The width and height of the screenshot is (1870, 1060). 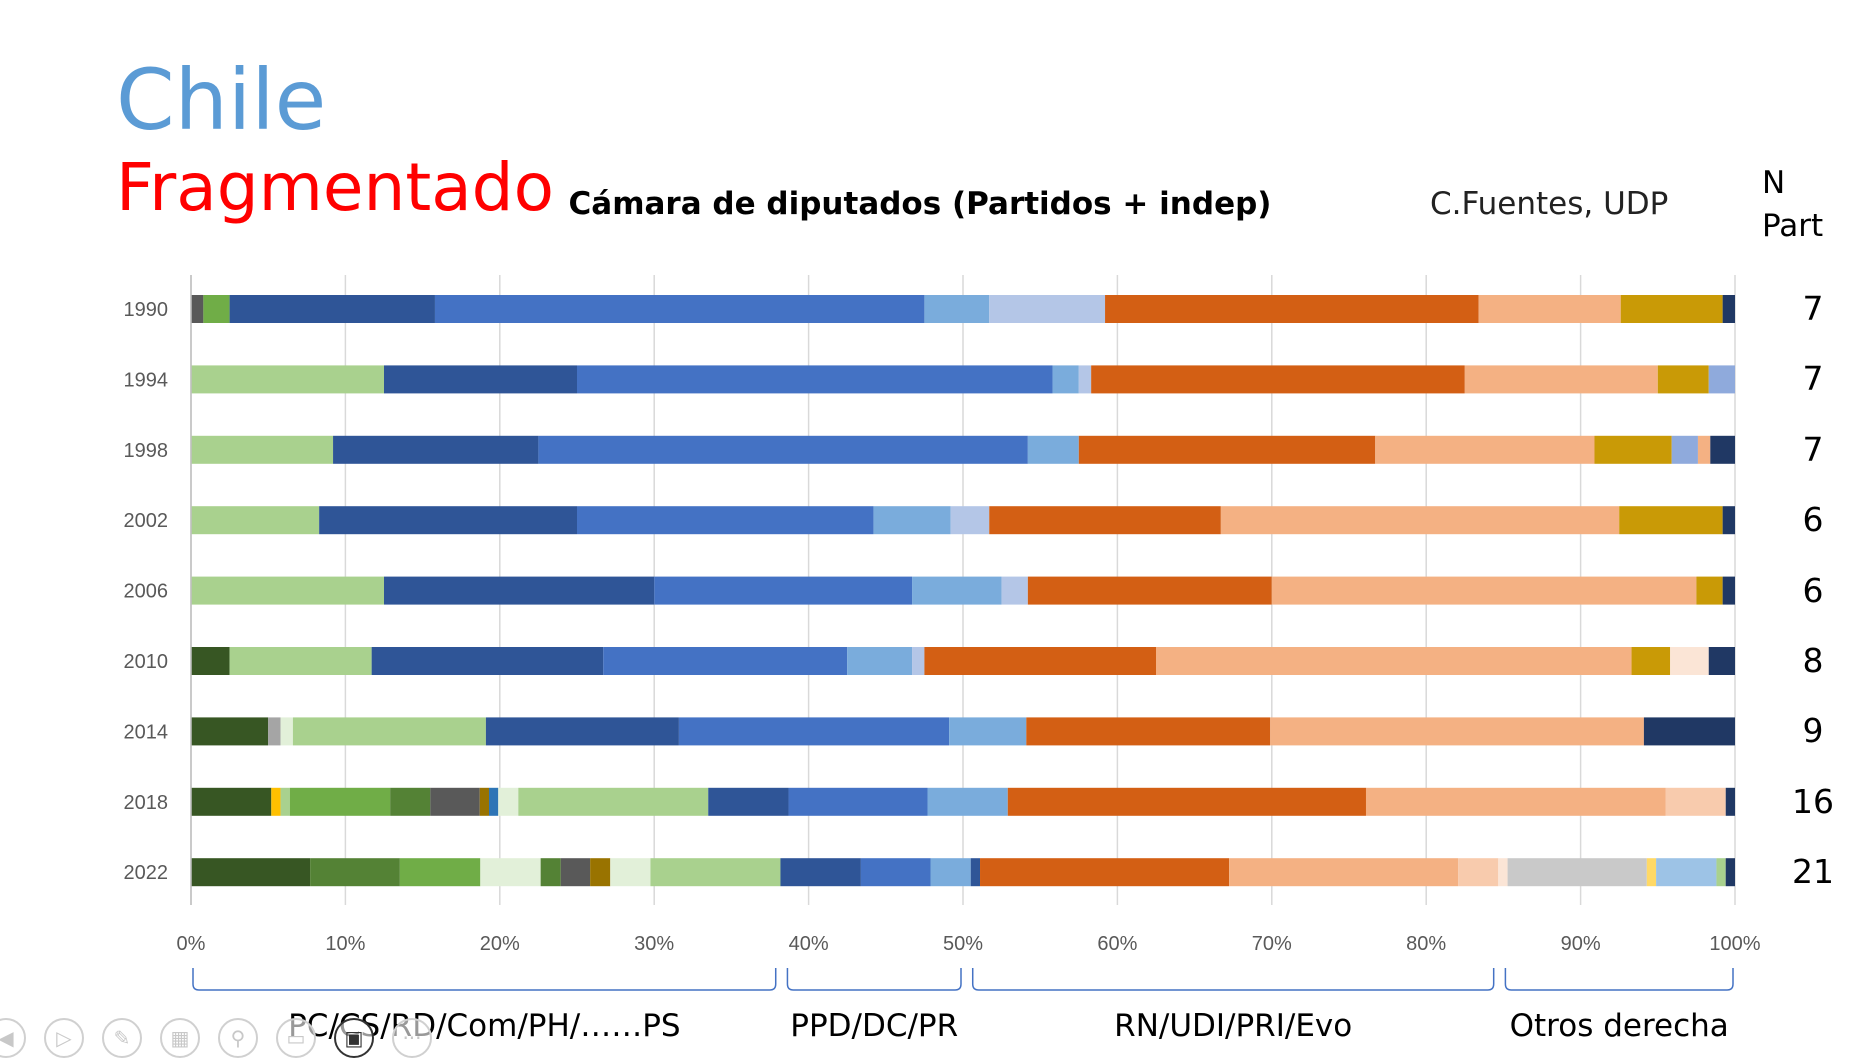 I want to click on title-fragmentado: Fragmentado, so click(x=335, y=187).